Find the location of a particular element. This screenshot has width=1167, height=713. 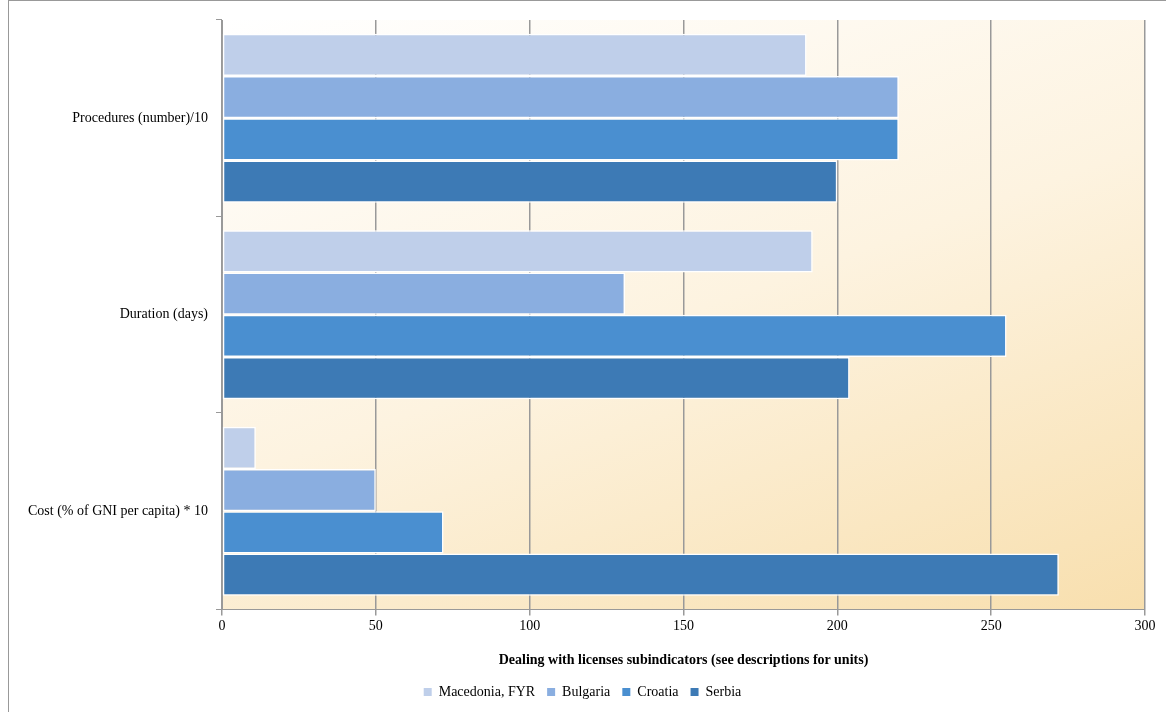

x-tick-label: 200 is located at coordinates (837, 626).